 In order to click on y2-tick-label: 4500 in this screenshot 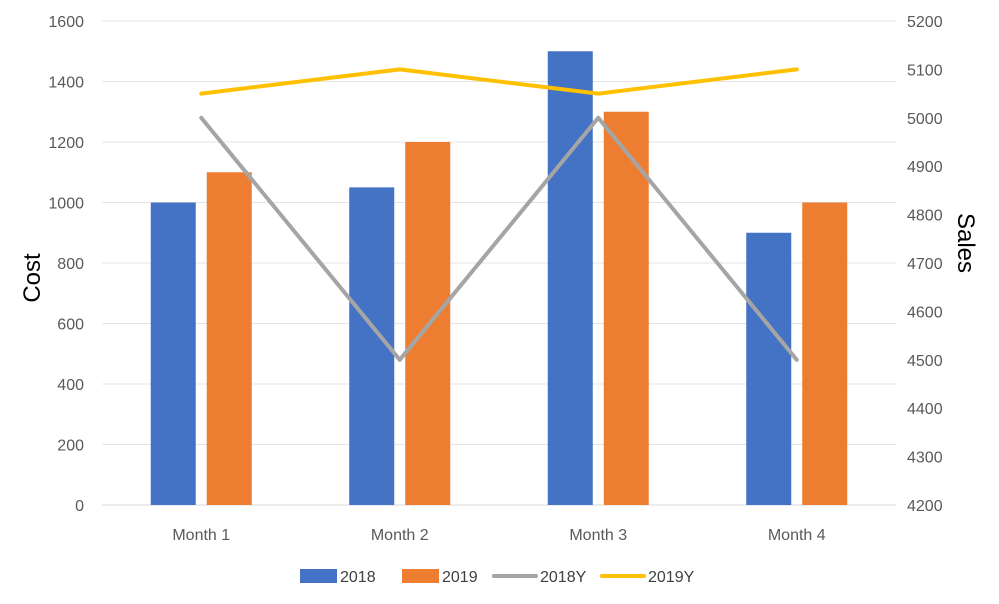, I will do `click(925, 361)`.